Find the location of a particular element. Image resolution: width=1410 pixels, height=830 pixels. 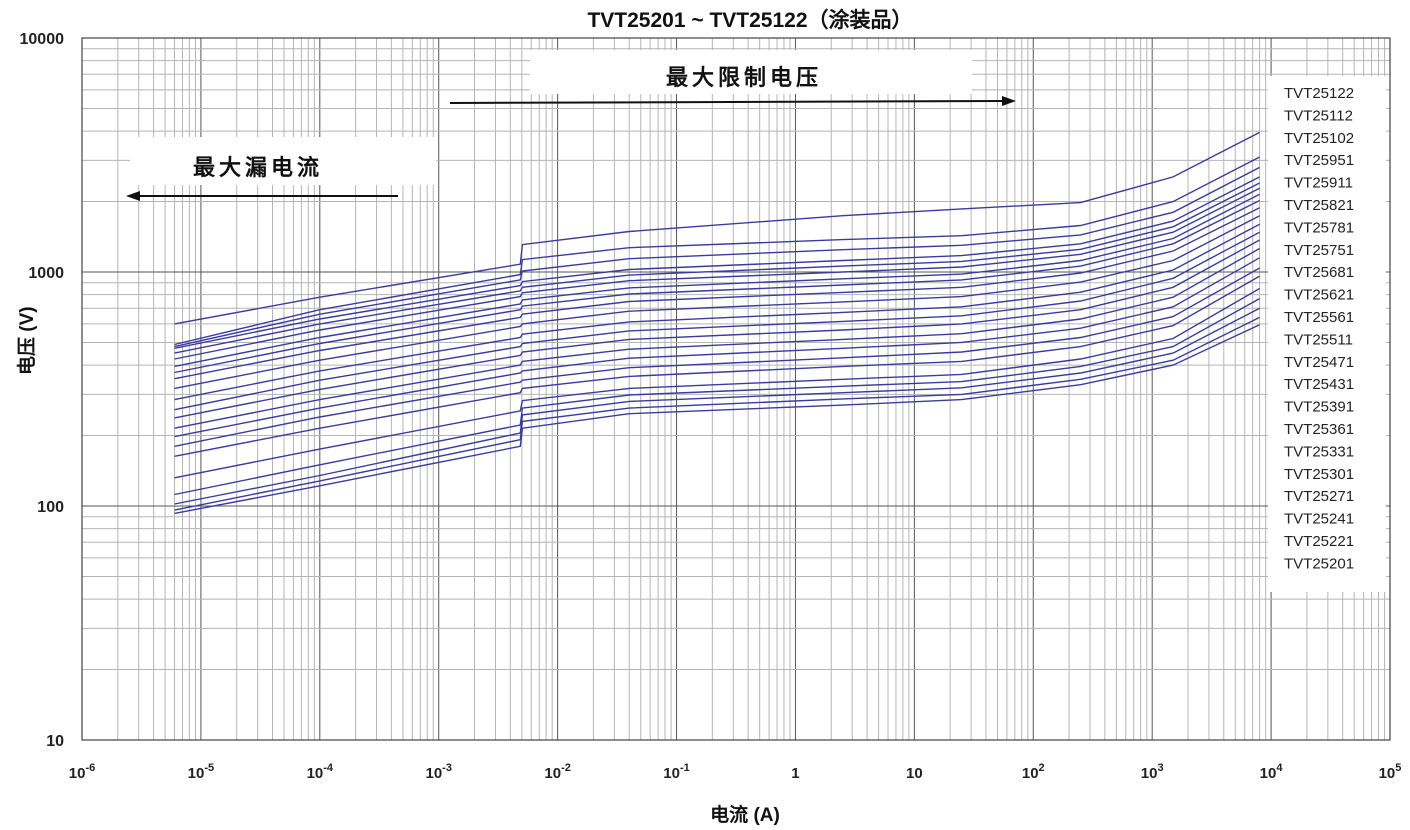

x-tick-label: 1 is located at coordinates (795, 773).